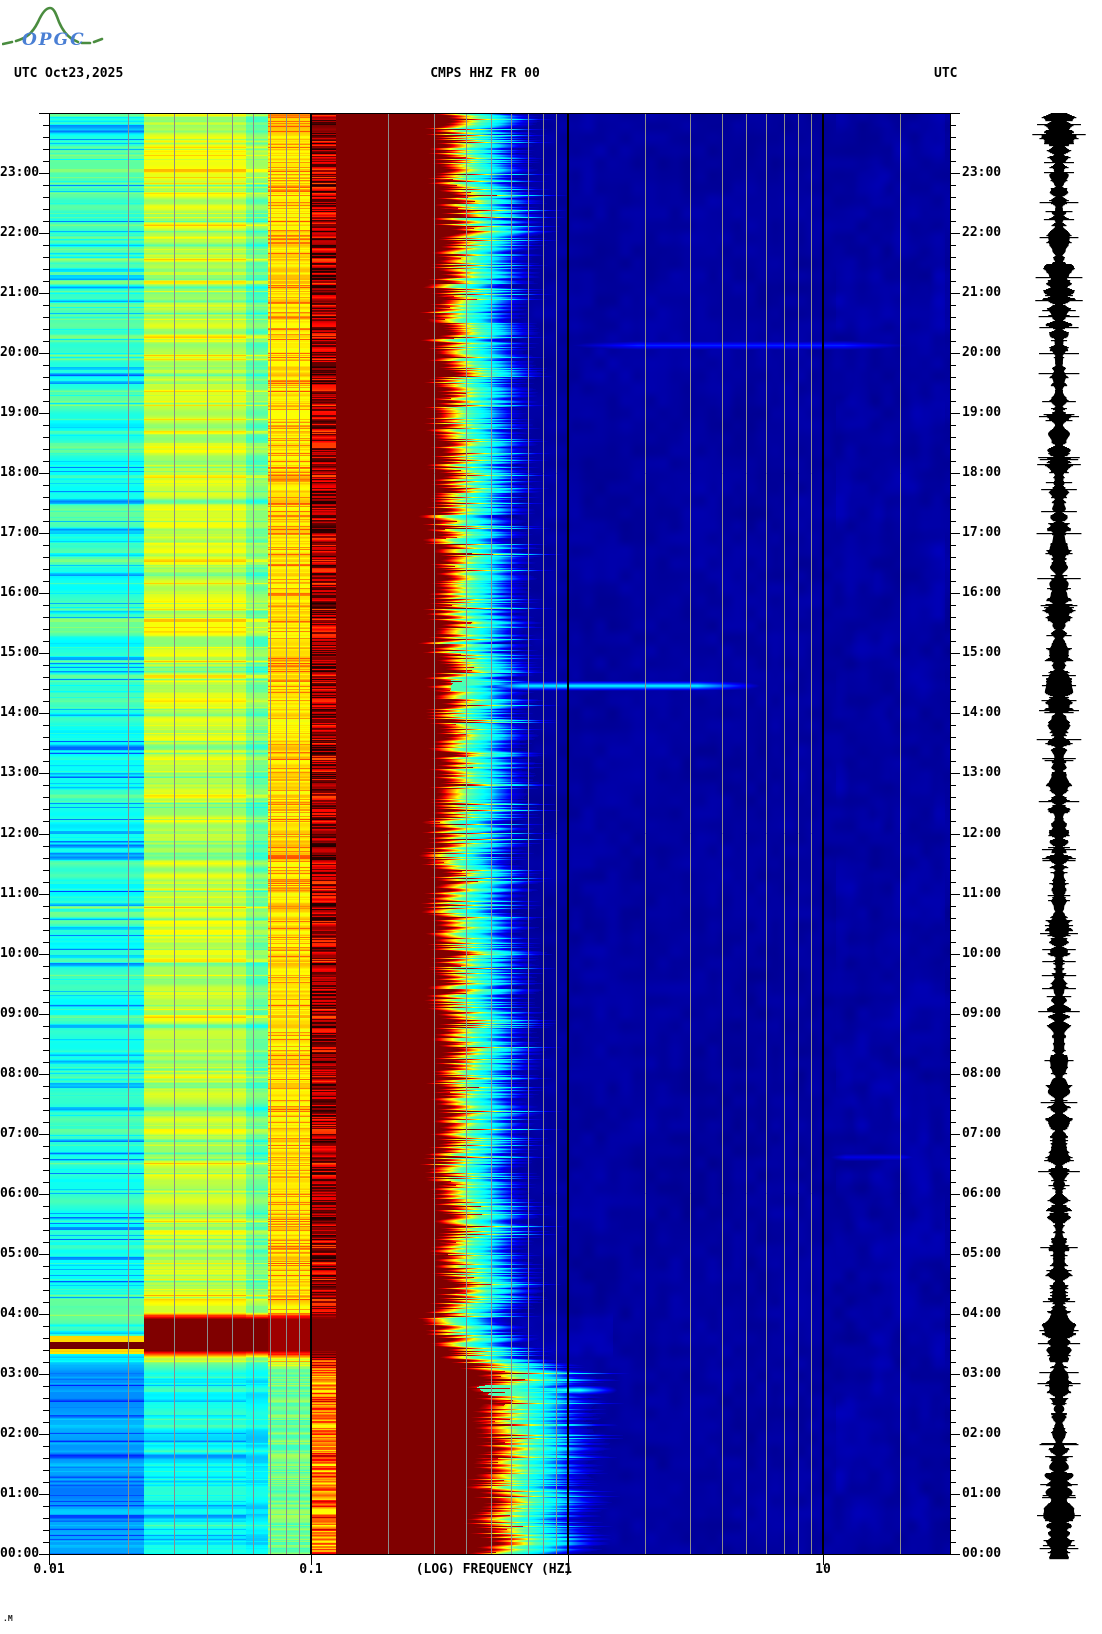 The image size is (1102, 1634). I want to click on y-tick-label-right: 08:00, so click(982, 1073).